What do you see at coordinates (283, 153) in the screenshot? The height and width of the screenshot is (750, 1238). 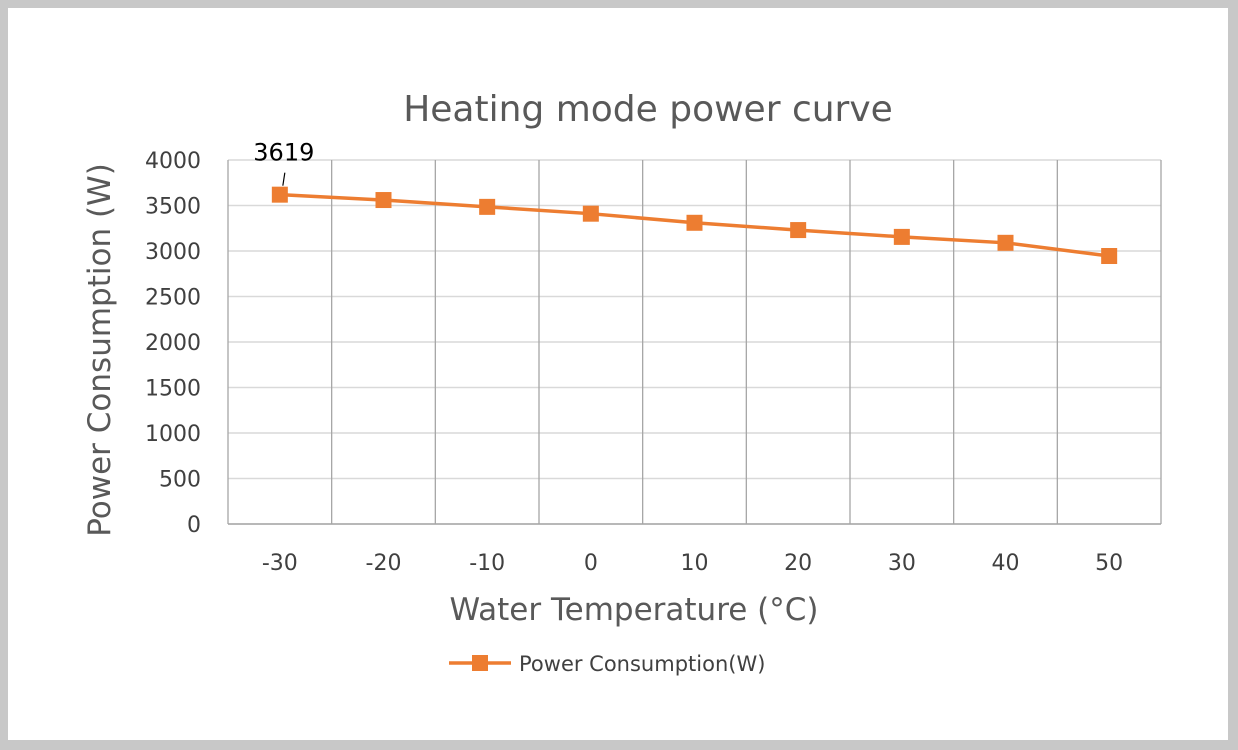 I see `data-label: 3619` at bounding box center [283, 153].